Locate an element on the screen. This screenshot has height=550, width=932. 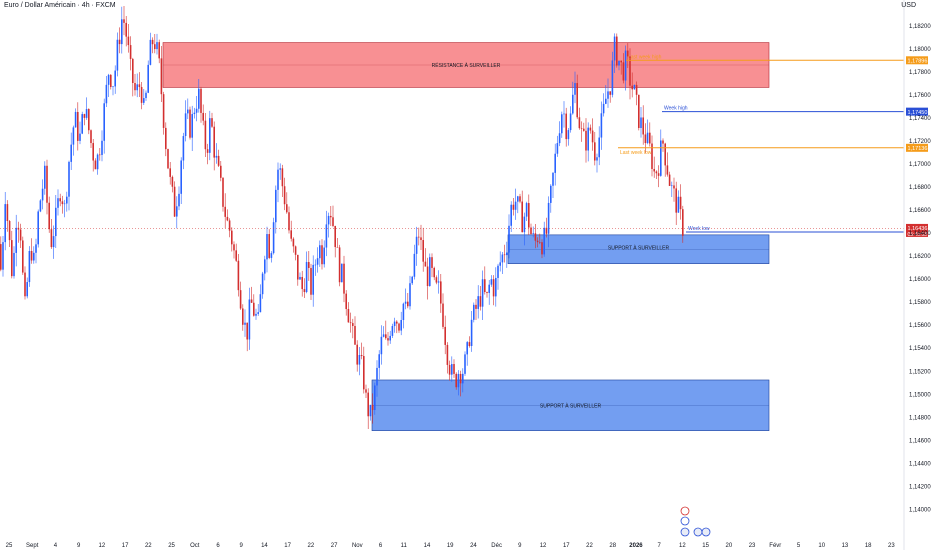
time-tick-label: Oct is located at coordinates (195, 546).